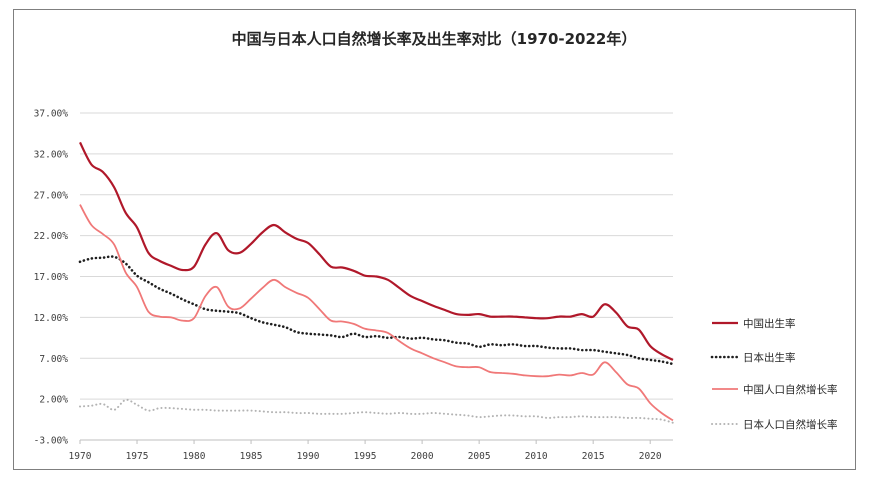  What do you see at coordinates (790, 389) in the screenshot?
I see `legend-label: 中国人口自然增长率` at bounding box center [790, 389].